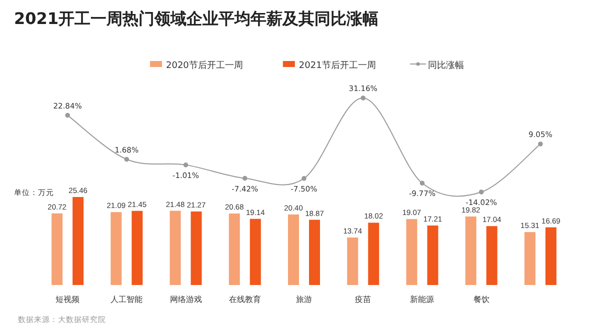 The height and width of the screenshot is (331, 594). Describe the element at coordinates (244, 299) in the screenshot. I see `x-tick-label: 在线教育` at that location.